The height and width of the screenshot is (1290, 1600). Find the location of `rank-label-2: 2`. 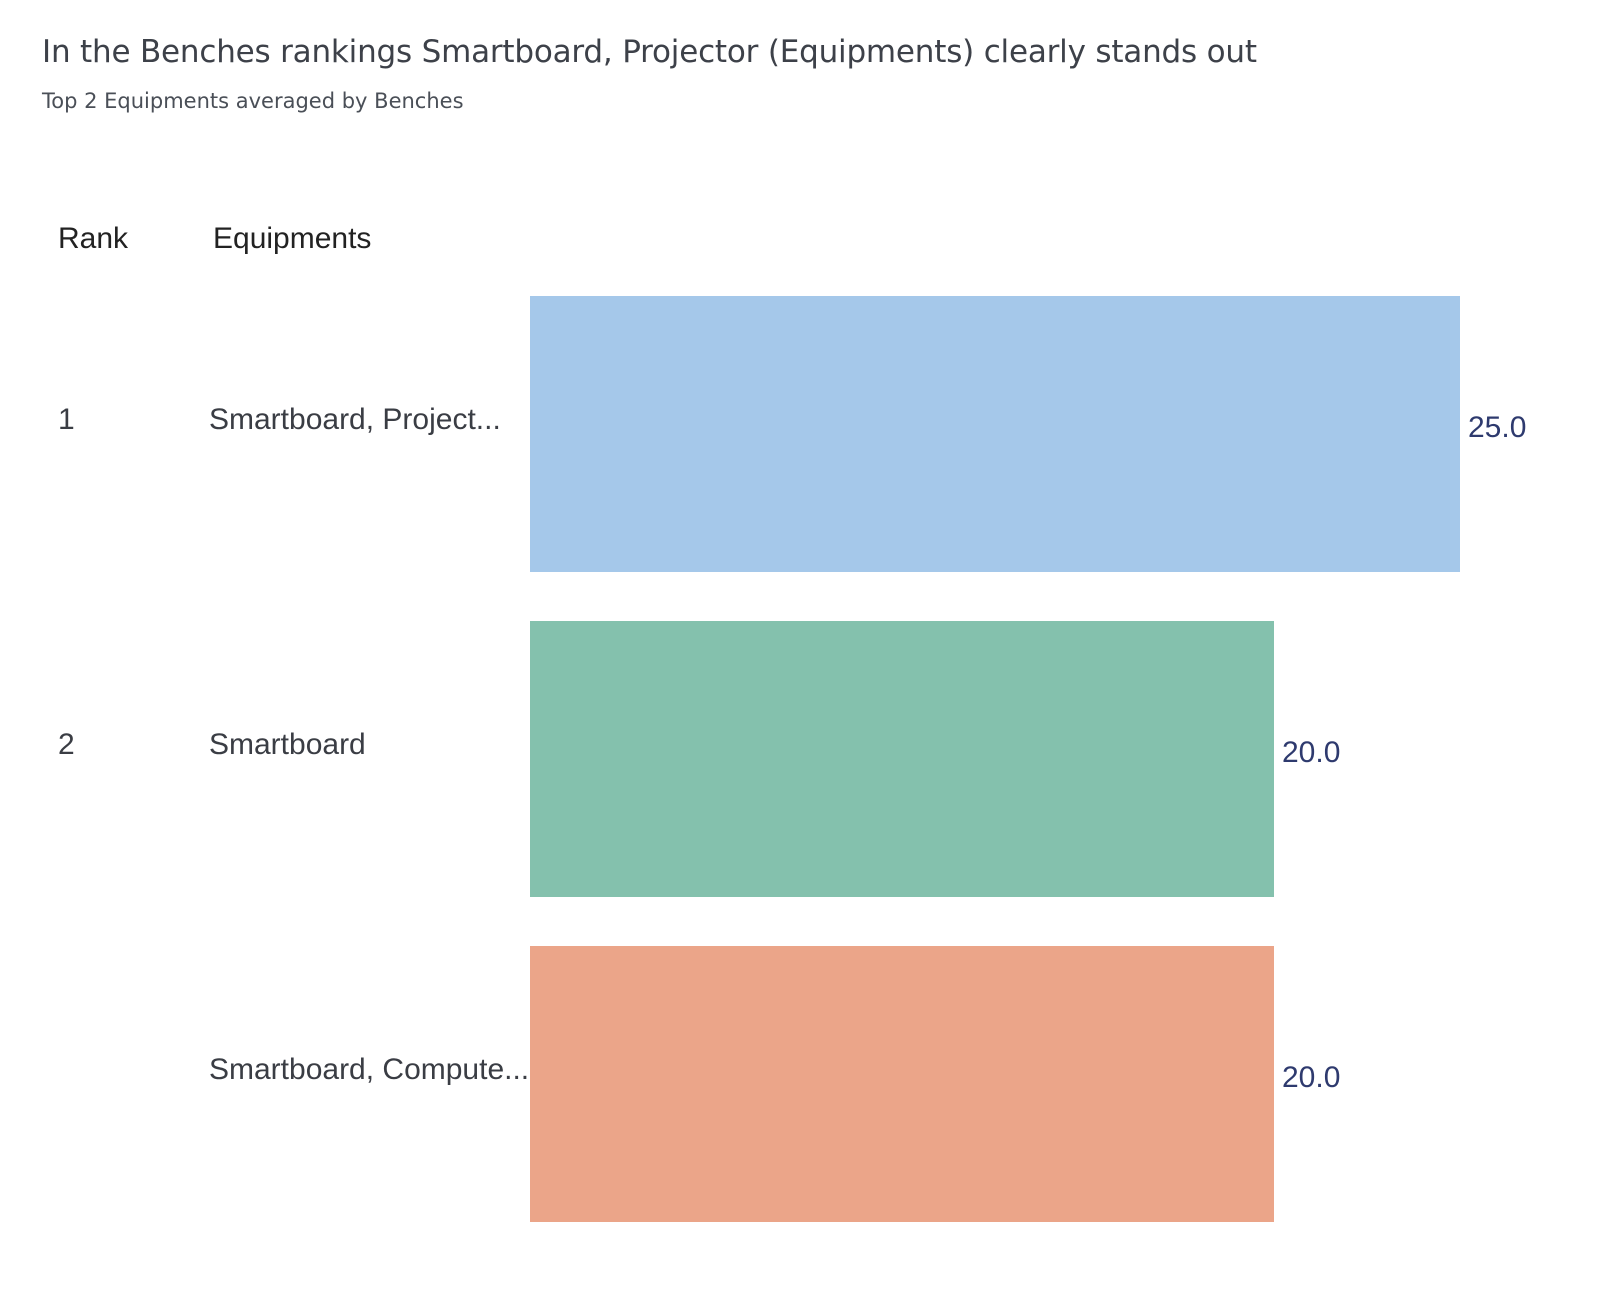

rank-label-2: 2 is located at coordinates (66, 744).